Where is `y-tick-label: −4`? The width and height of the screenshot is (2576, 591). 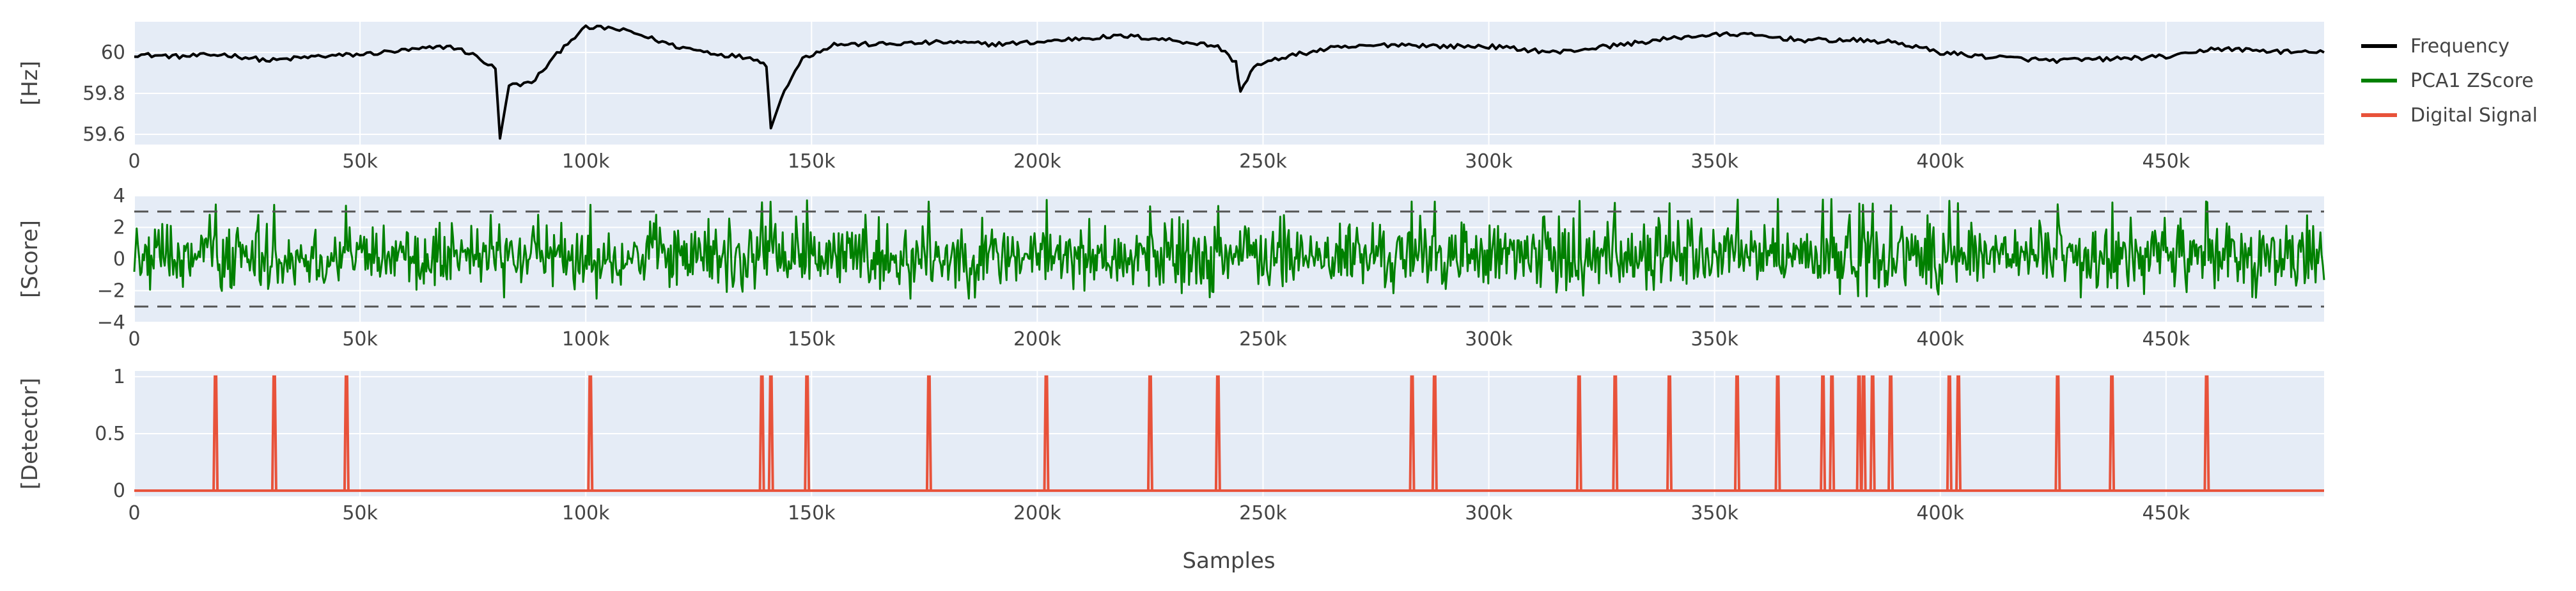 y-tick-label: −4 is located at coordinates (111, 322).